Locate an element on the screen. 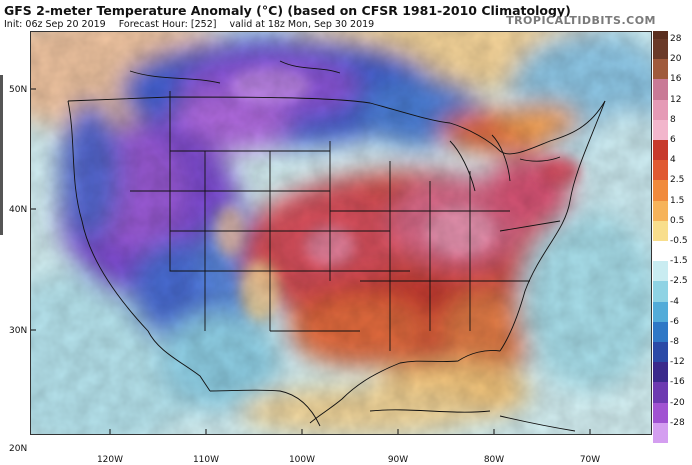 The image size is (692, 465). lon-label-90w: 90W is located at coordinates (398, 460).